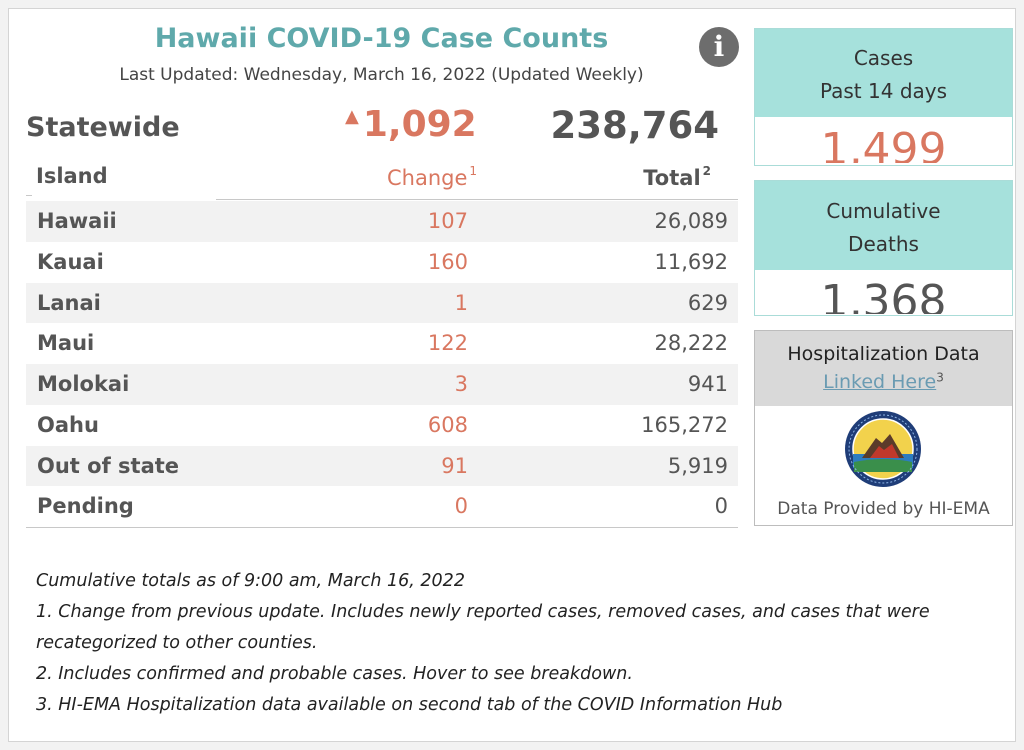 The height and width of the screenshot is (750, 1024). I want to click on statewide-total: 238,764, so click(634, 125).